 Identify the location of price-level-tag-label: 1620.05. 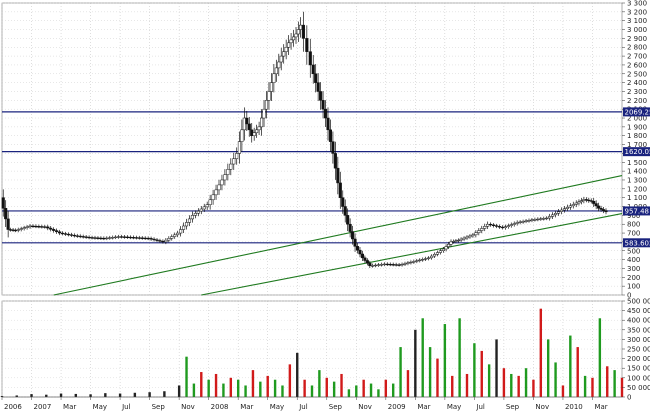
(637, 152).